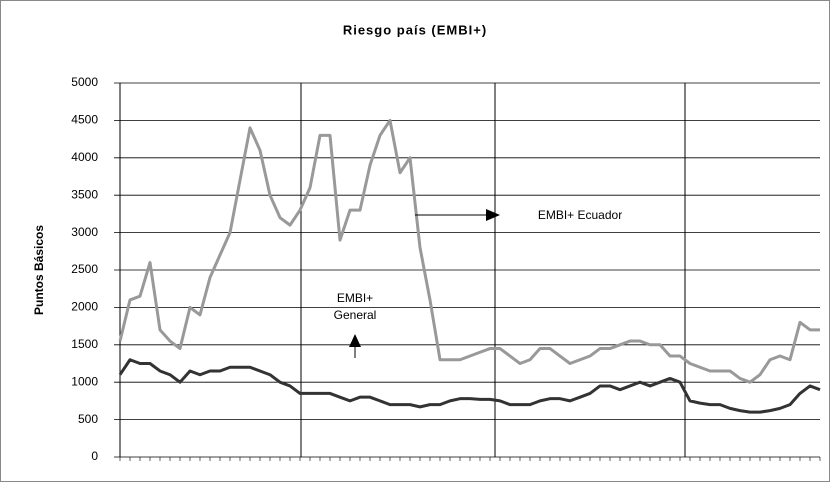 The height and width of the screenshot is (482, 830). I want to click on y-tick-label: 3500, so click(84, 194).